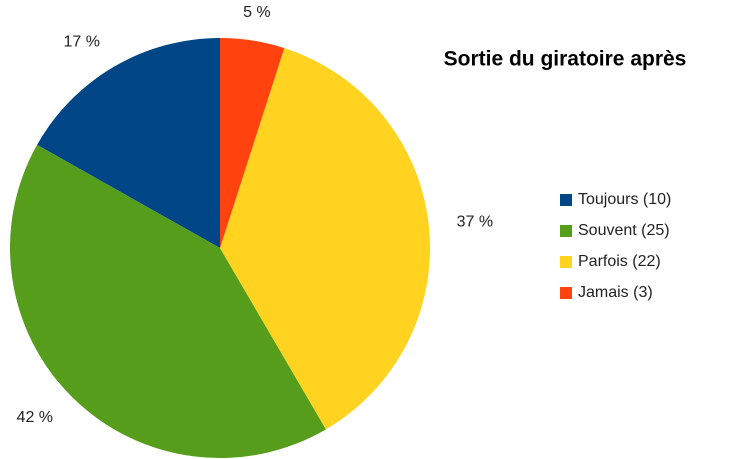  I want to click on legend-label: Jamais (3), so click(615, 292).